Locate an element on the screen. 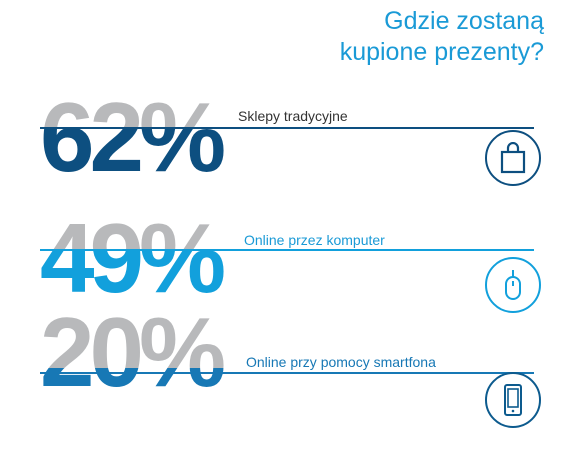  percentage-text-bottom: 20% is located at coordinates (132, 352).